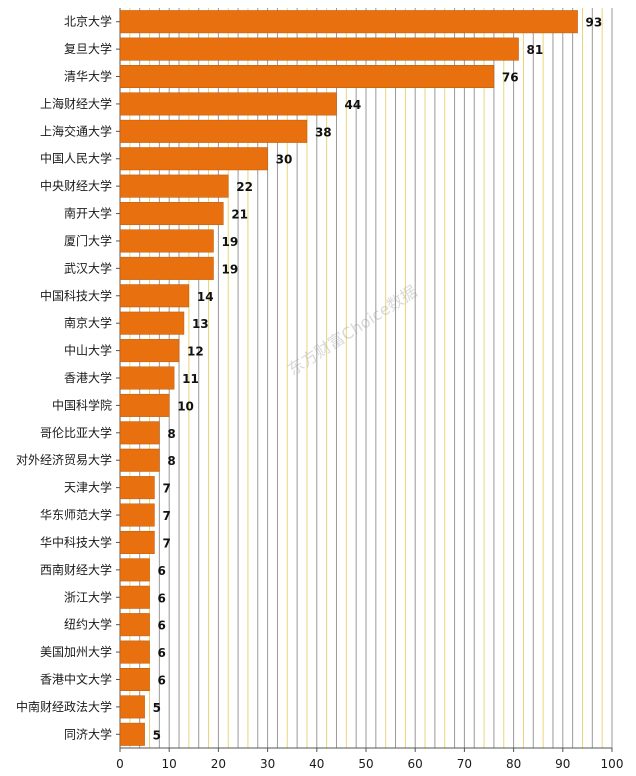 This screenshot has width=636, height=776. Describe the element at coordinates (612, 764) in the screenshot. I see `x-tick-label: 100` at that location.